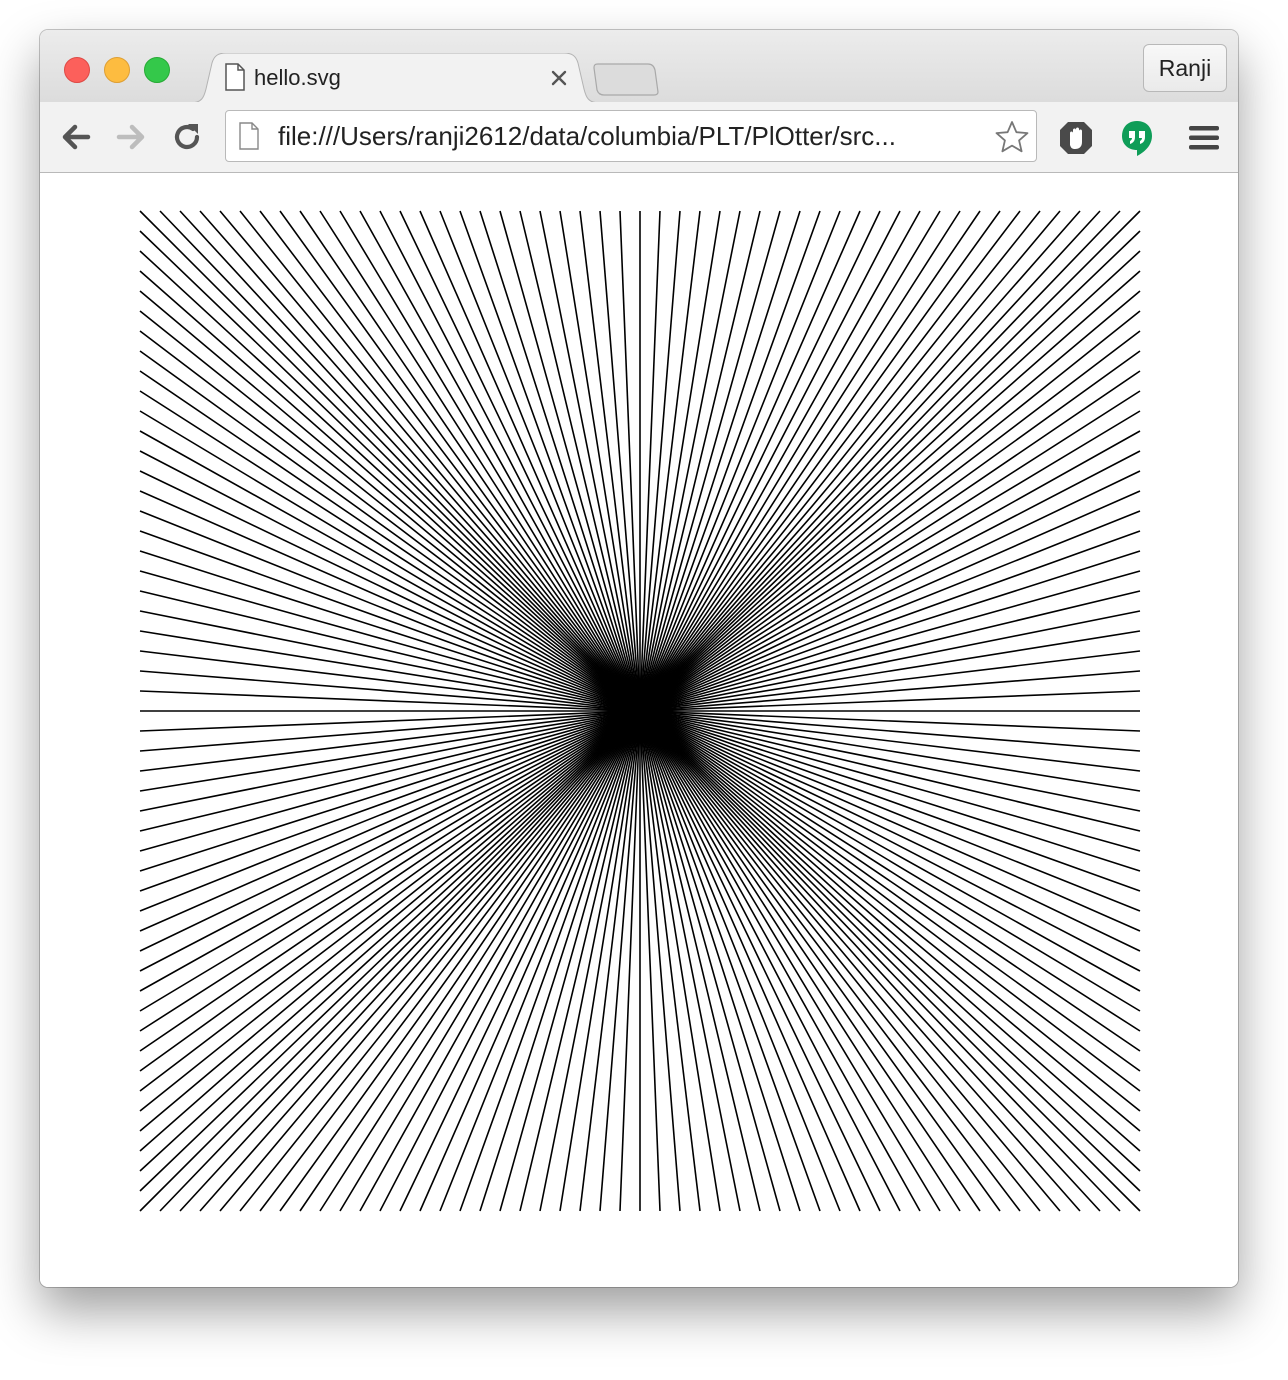 The height and width of the screenshot is (1380, 1288). I want to click on close-window-button, so click(77, 70).